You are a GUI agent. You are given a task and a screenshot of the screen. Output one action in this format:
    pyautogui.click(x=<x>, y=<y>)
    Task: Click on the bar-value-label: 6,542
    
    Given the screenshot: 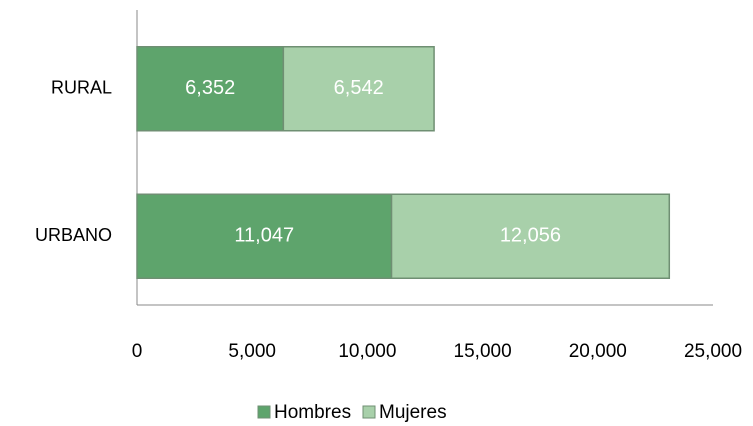 What is the action you would take?
    pyautogui.click(x=359, y=88)
    